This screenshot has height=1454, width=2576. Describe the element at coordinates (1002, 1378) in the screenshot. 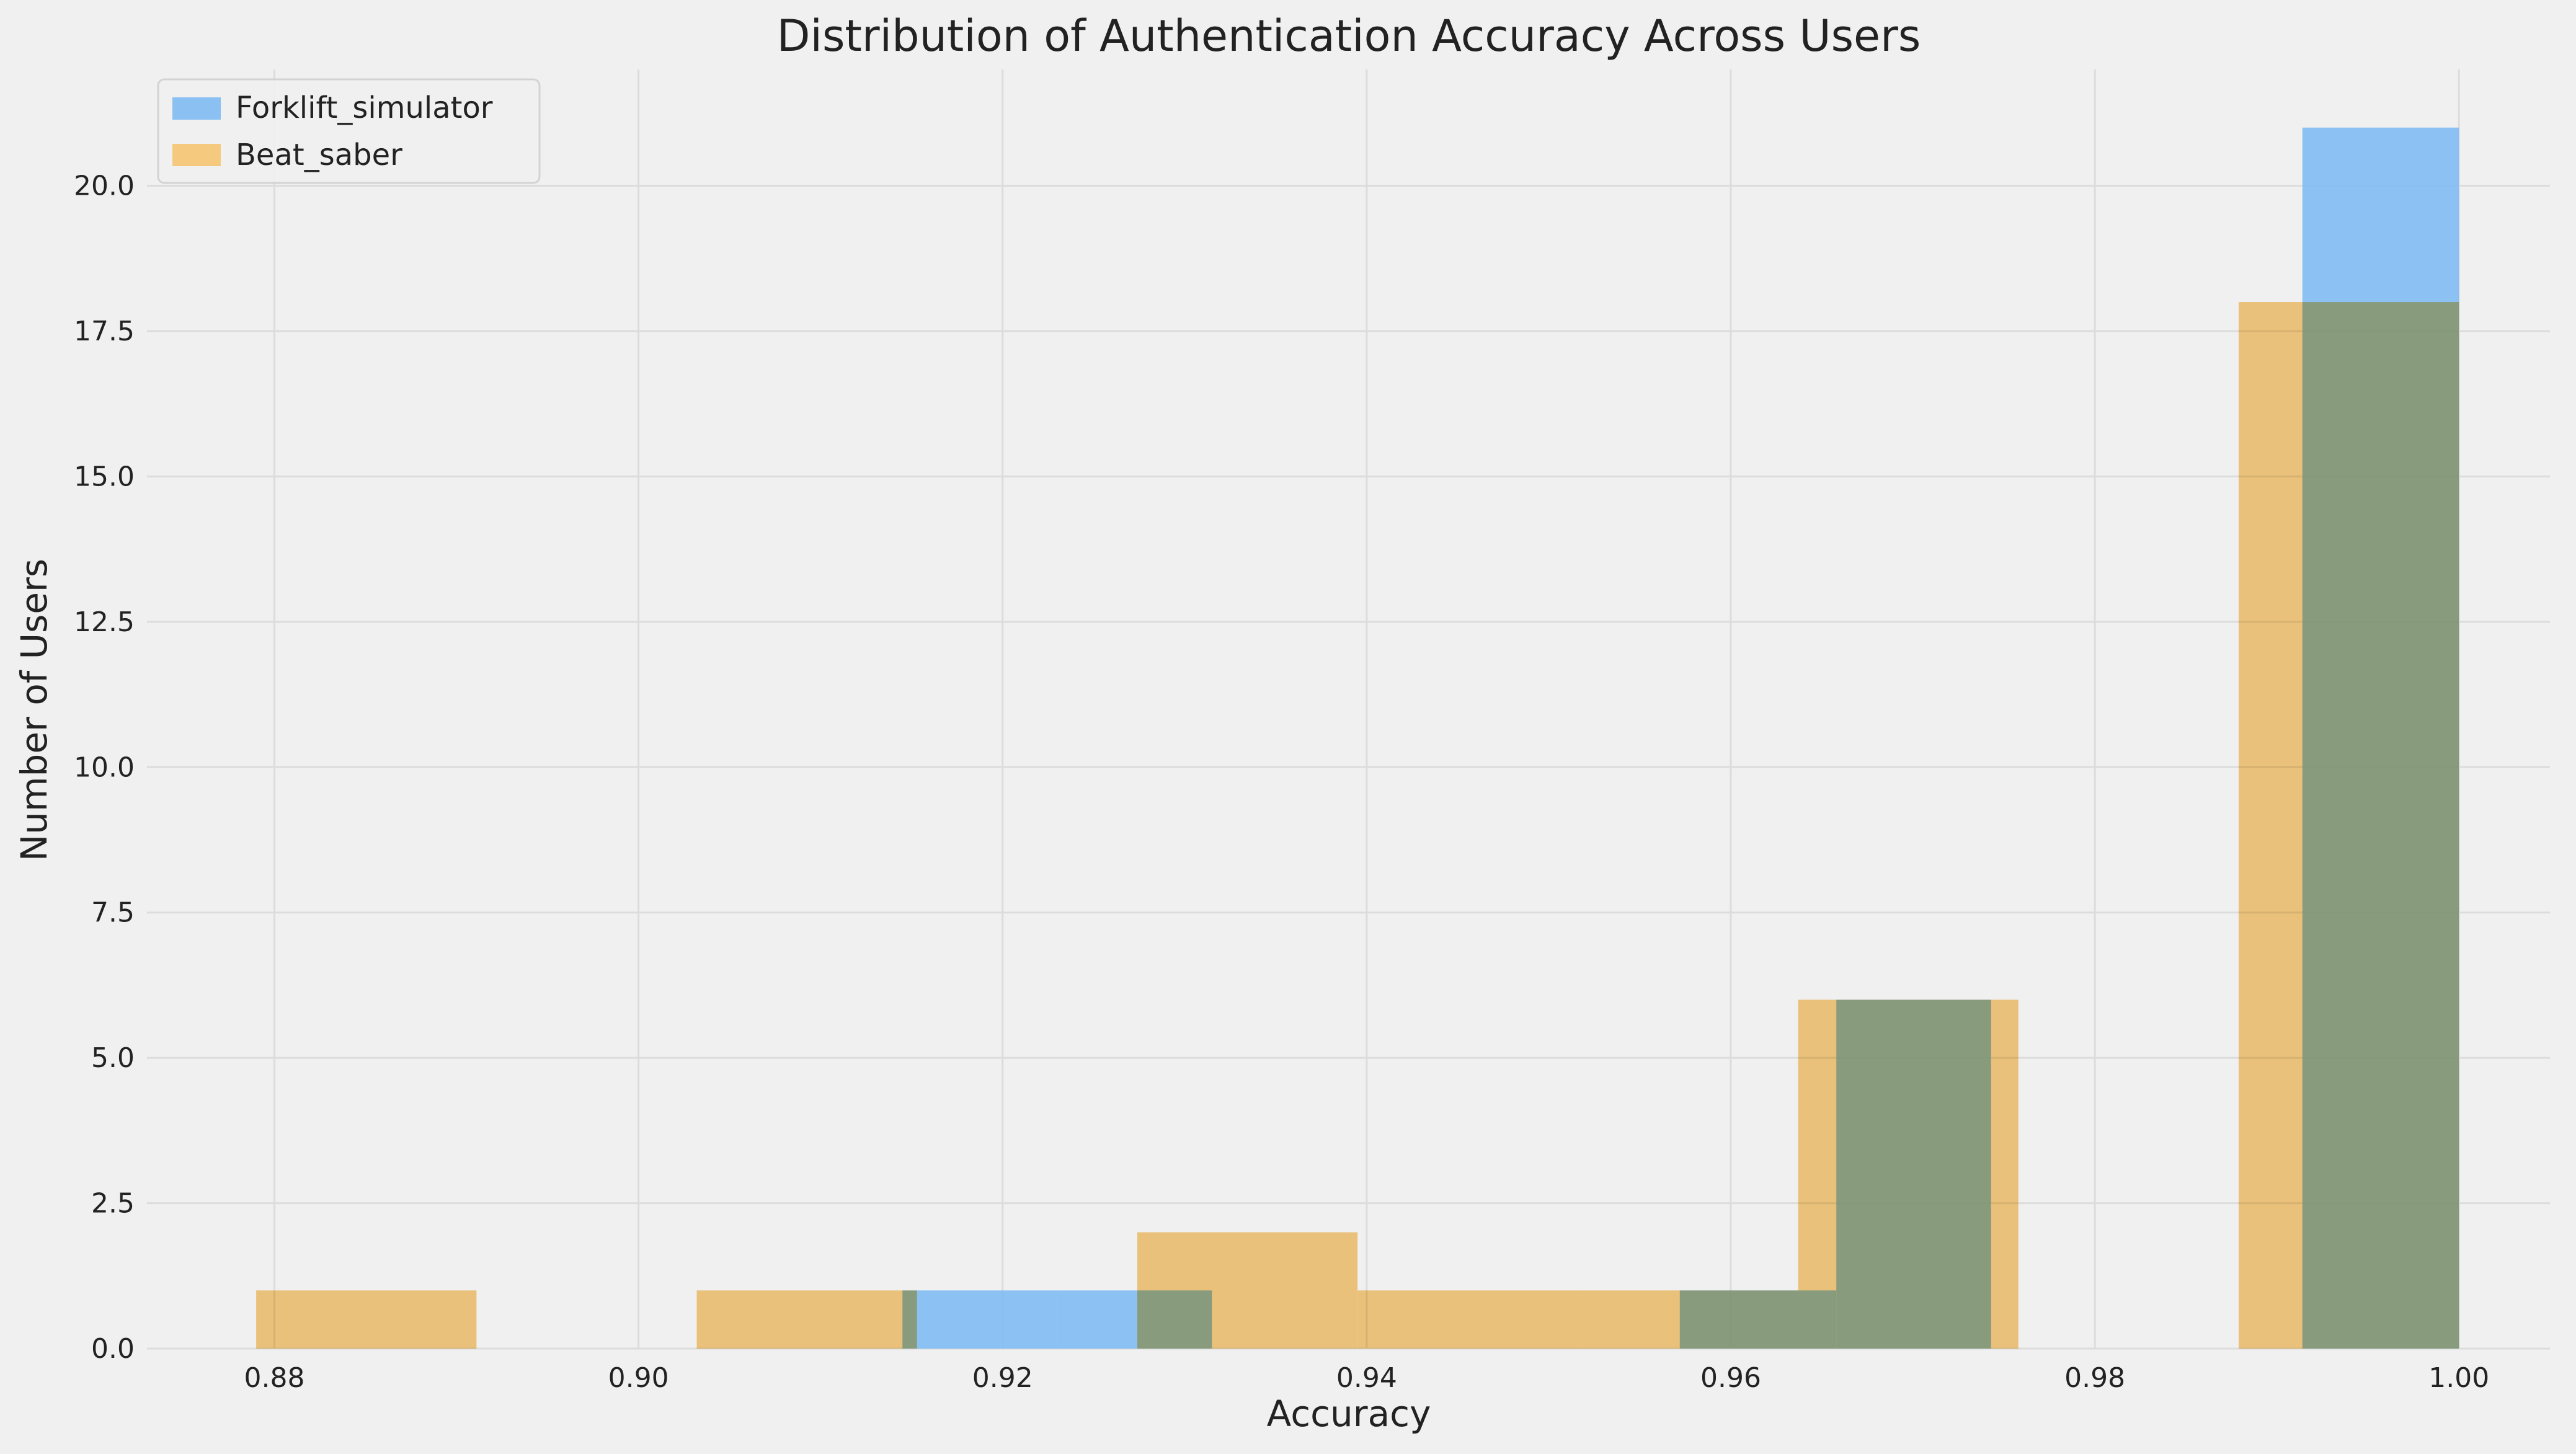

I see `x-tick-label: 0.92` at that location.